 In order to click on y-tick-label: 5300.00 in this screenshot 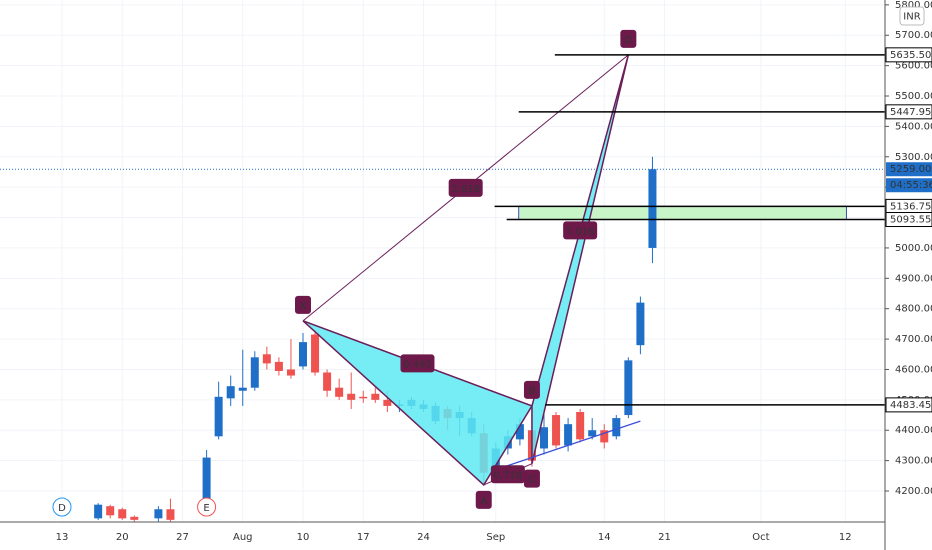, I will do `click(913, 157)`.